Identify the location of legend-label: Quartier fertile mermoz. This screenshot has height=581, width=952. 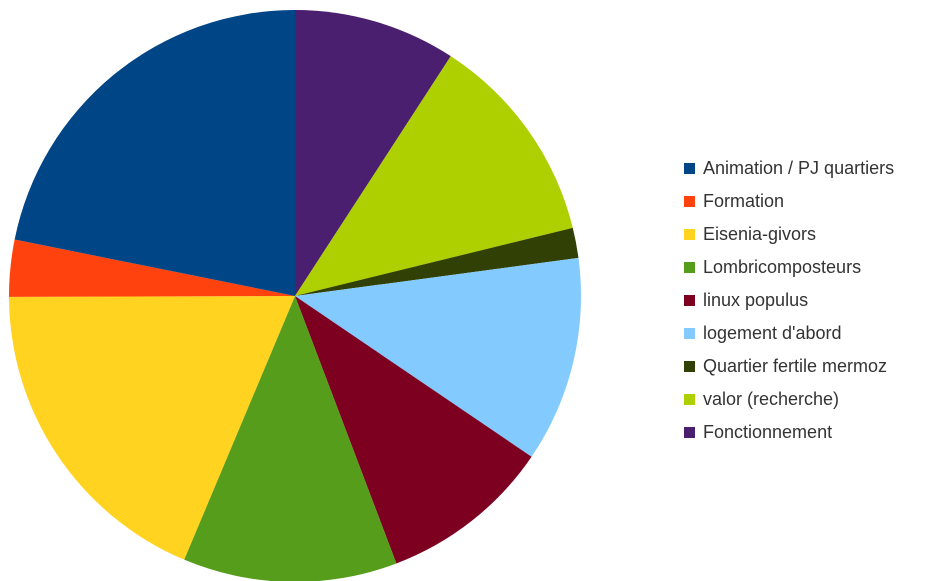
(795, 366).